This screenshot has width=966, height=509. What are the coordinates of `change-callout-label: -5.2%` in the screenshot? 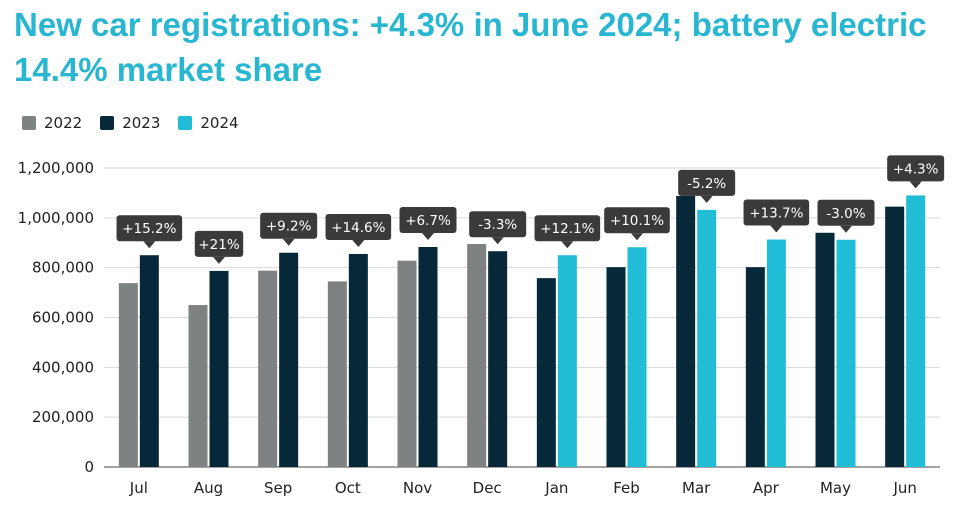 It's located at (706, 184).